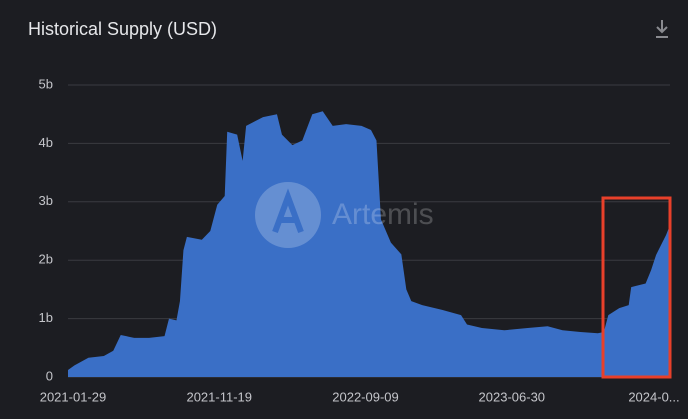 The image size is (688, 419). What do you see at coordinates (46, 83) in the screenshot?
I see `y-tick-label: 5b` at bounding box center [46, 83].